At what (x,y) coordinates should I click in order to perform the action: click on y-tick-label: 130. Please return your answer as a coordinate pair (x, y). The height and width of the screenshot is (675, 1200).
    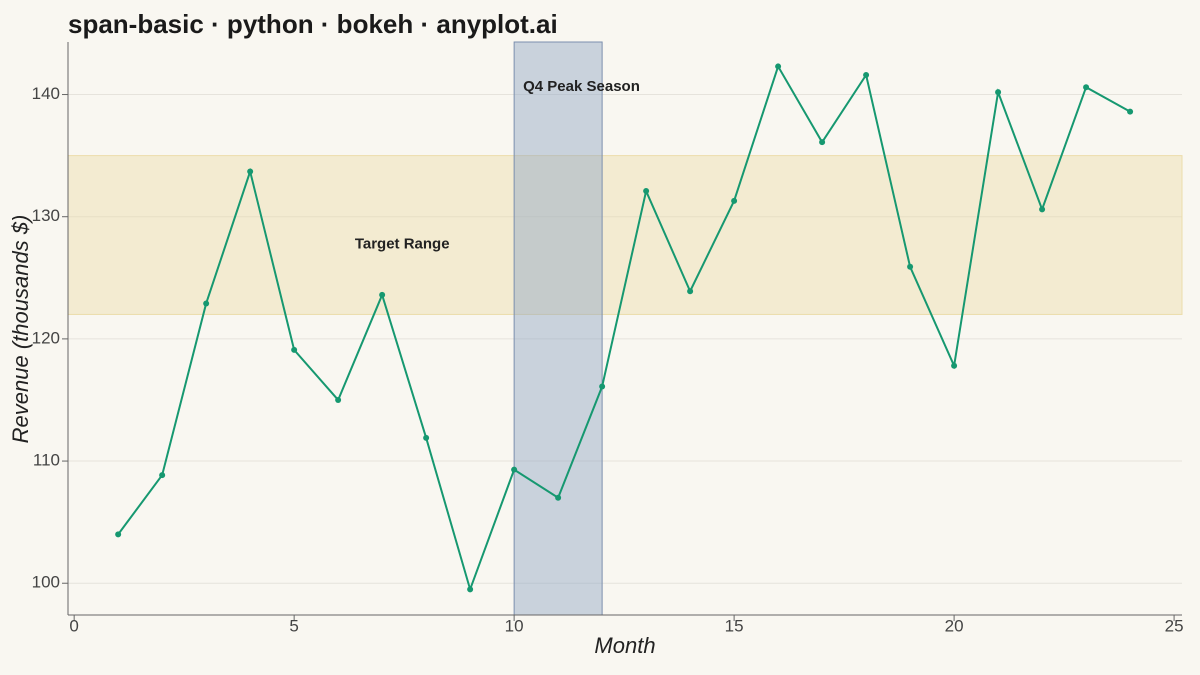
    Looking at the image, I should click on (46, 215).